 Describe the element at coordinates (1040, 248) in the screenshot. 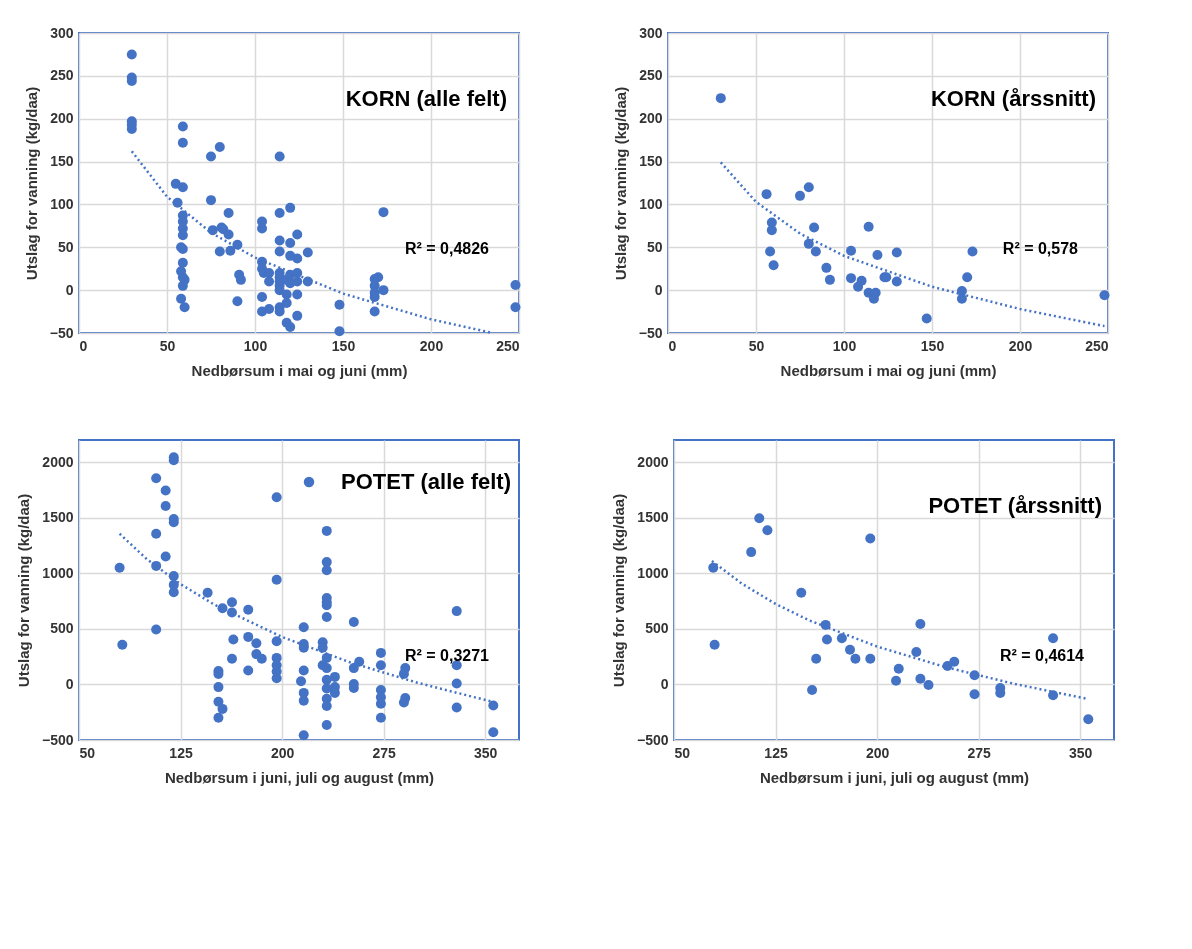

I see `annotation: R² = 0,578` at that location.